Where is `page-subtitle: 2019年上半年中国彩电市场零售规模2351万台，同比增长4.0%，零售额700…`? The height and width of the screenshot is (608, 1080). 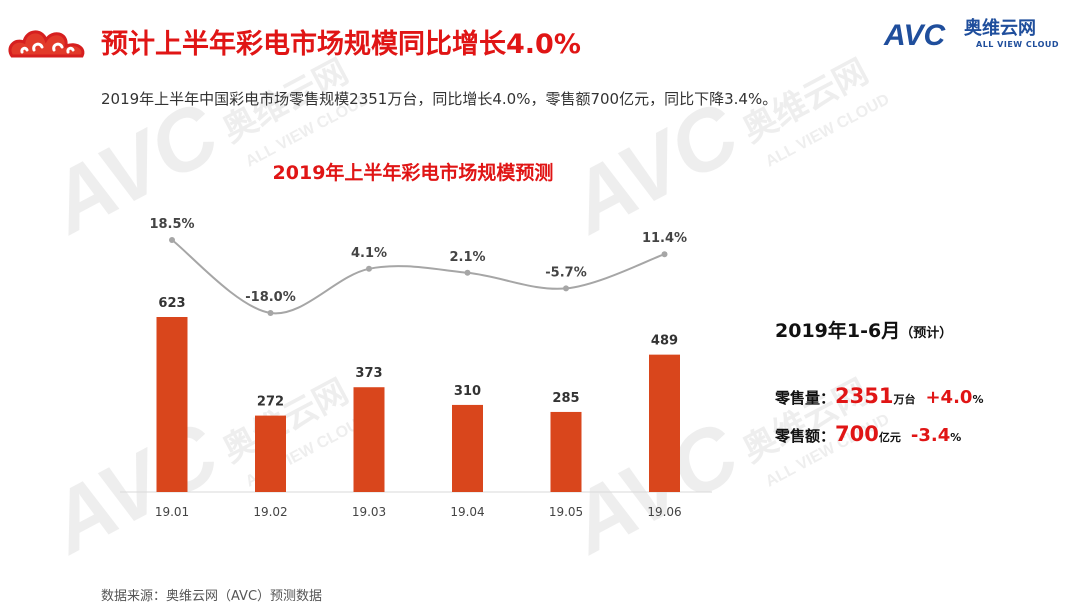
page-subtitle: 2019年上半年中国彩电市场零售规模2351万台，同比增长4.0%，零售额700… is located at coordinates (439, 99).